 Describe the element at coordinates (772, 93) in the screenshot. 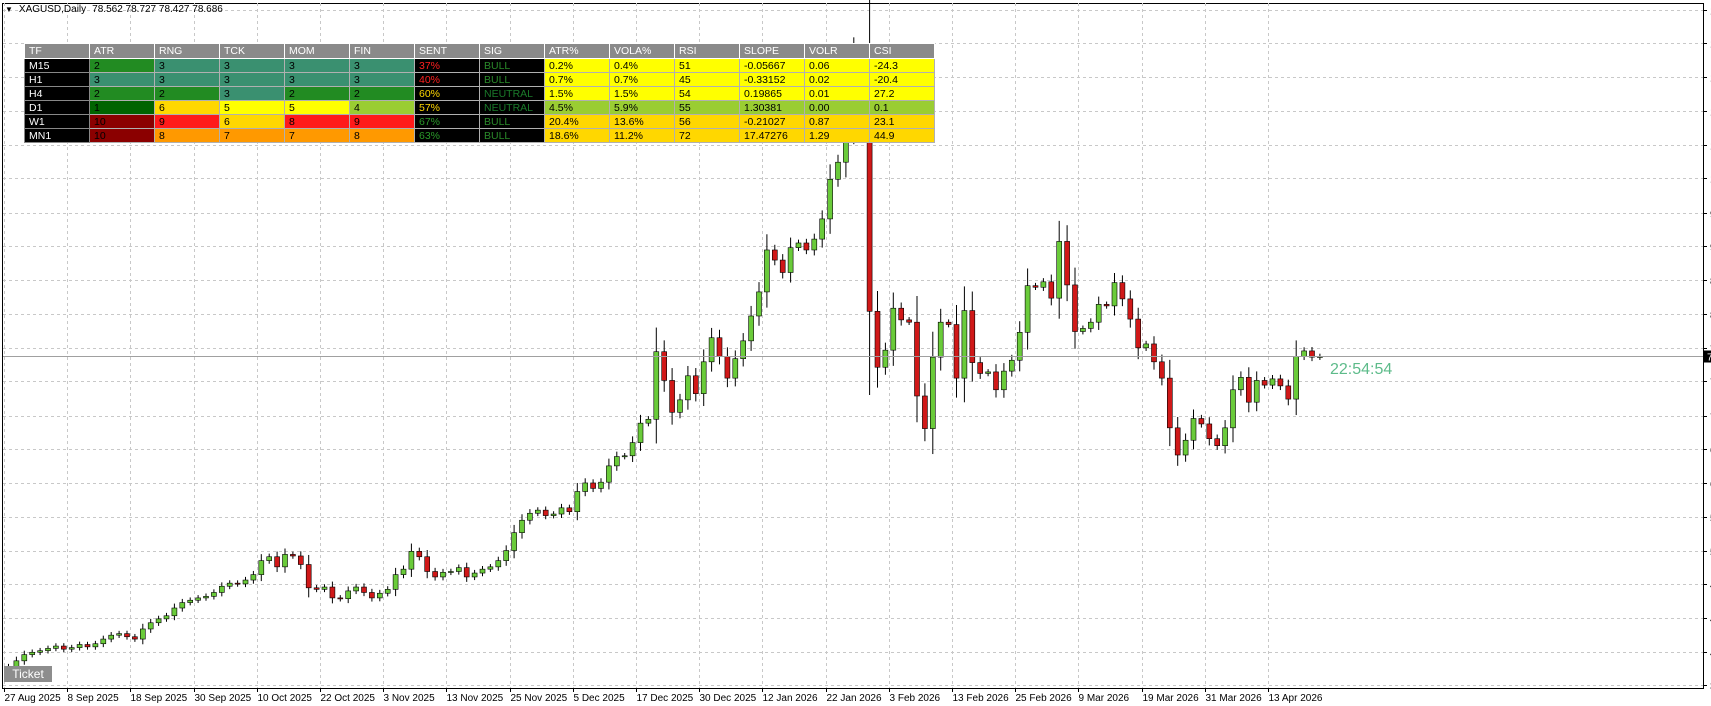

I see `table-cell: 0.19865` at that location.